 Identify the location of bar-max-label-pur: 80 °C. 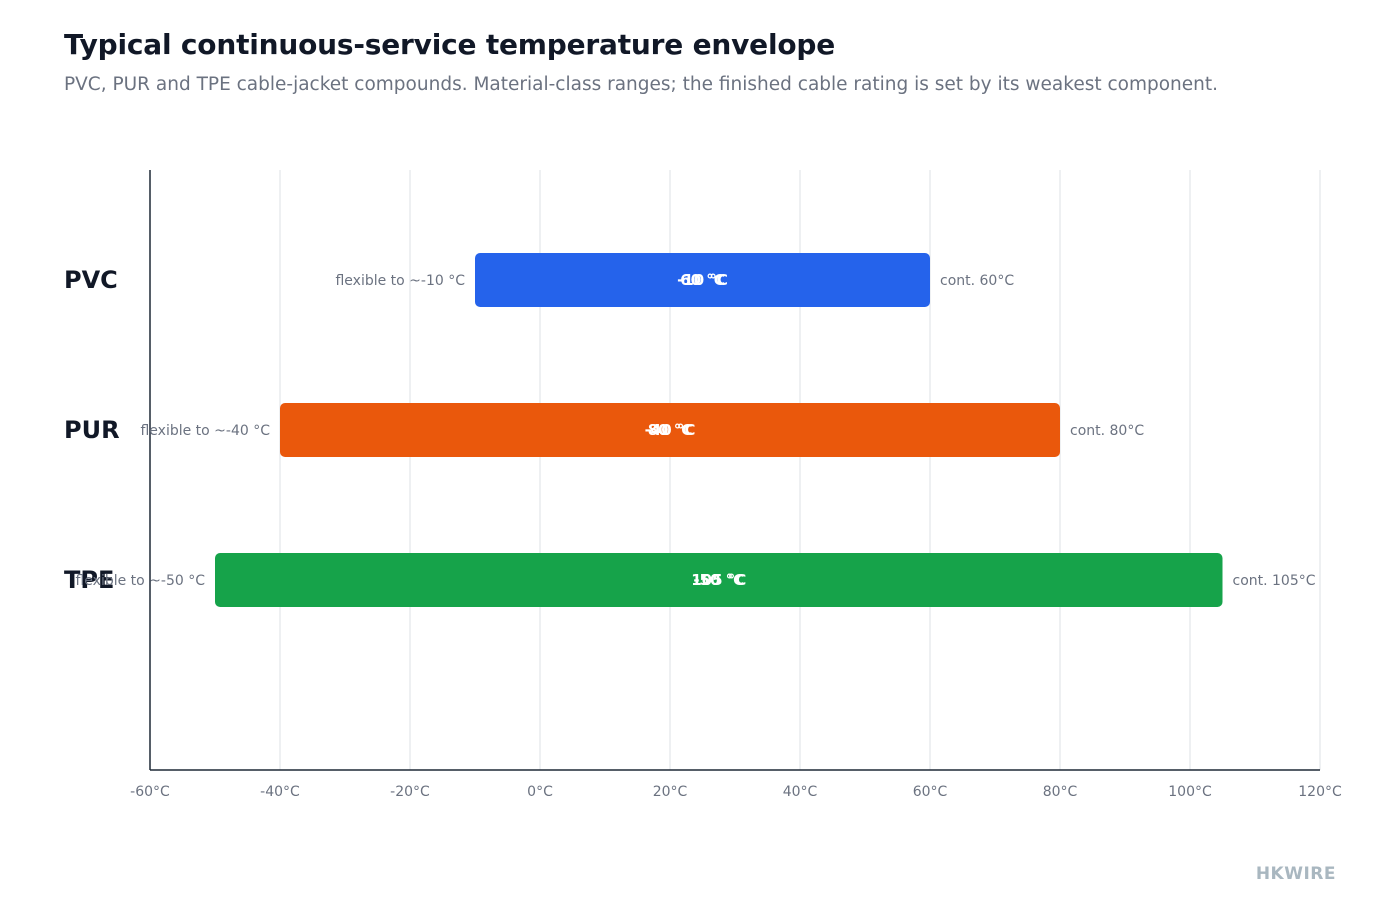
(670, 430).